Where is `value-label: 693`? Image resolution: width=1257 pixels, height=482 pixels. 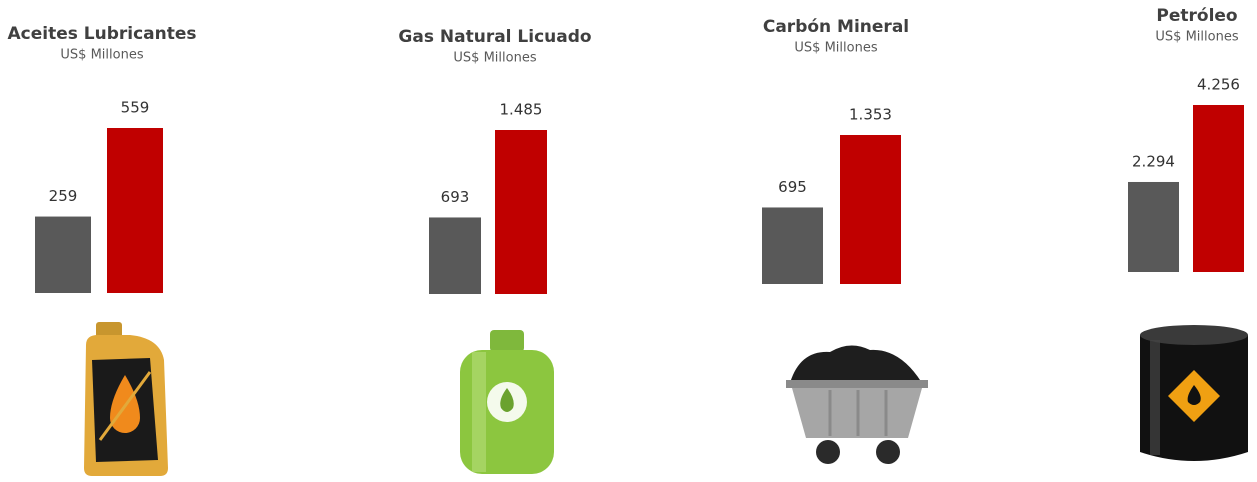 value-label: 693 is located at coordinates (455, 197).